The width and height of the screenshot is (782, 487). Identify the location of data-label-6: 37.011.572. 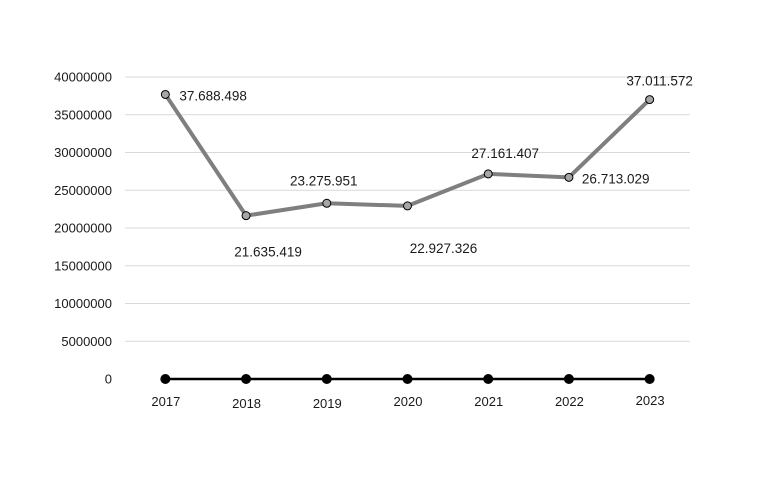
(659, 81).